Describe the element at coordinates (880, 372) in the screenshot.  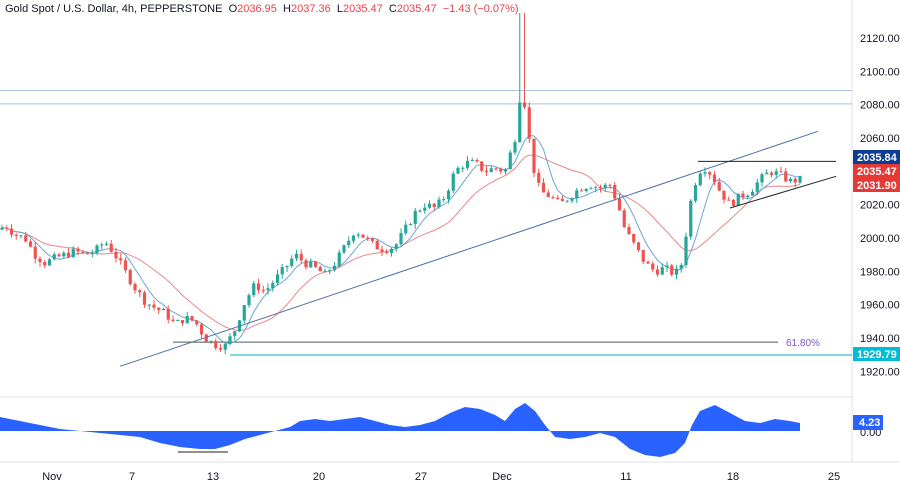
I see `y-tick-label: 1920.00` at that location.